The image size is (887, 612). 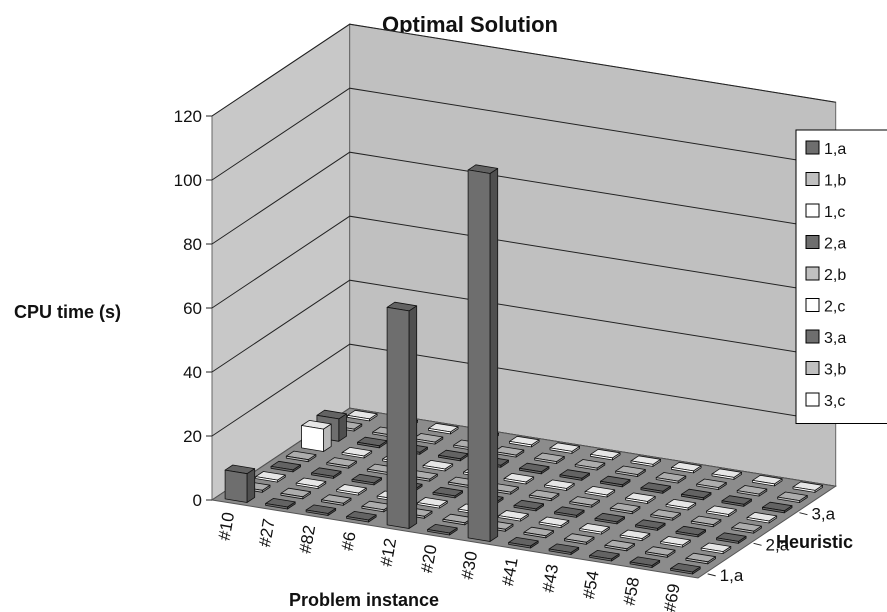 What do you see at coordinates (510, 571) in the screenshot?
I see `x-tick-label: #41` at bounding box center [510, 571].